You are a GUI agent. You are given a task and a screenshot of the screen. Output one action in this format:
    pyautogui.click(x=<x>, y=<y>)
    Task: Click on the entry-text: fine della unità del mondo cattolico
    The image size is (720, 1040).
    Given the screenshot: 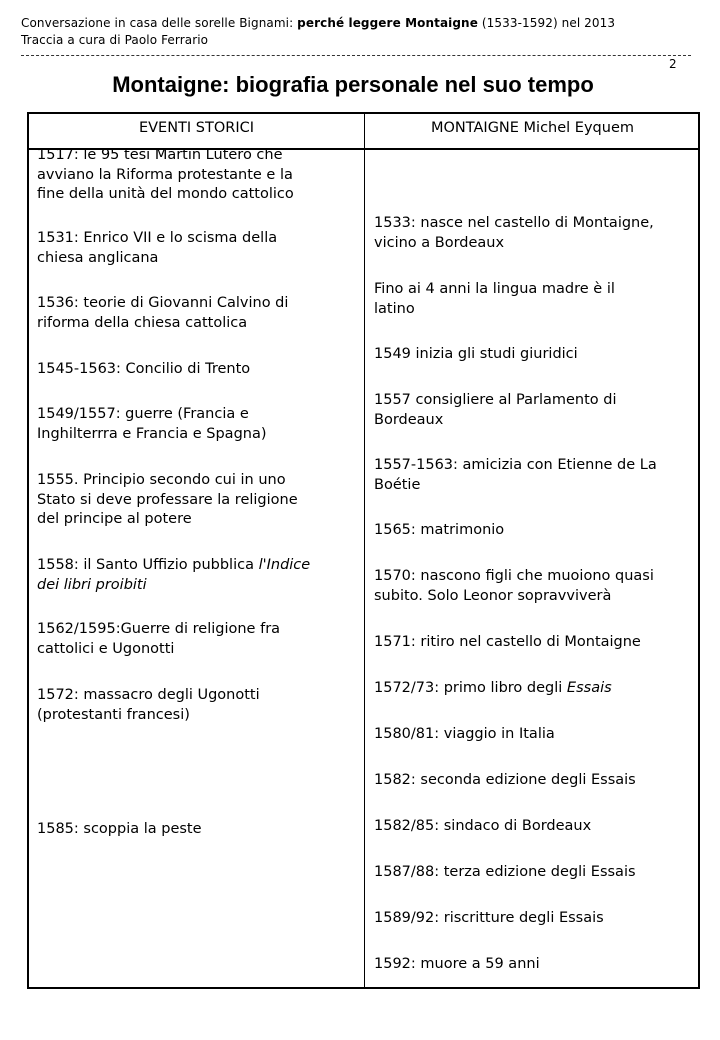 What is the action you would take?
    pyautogui.click(x=165, y=194)
    